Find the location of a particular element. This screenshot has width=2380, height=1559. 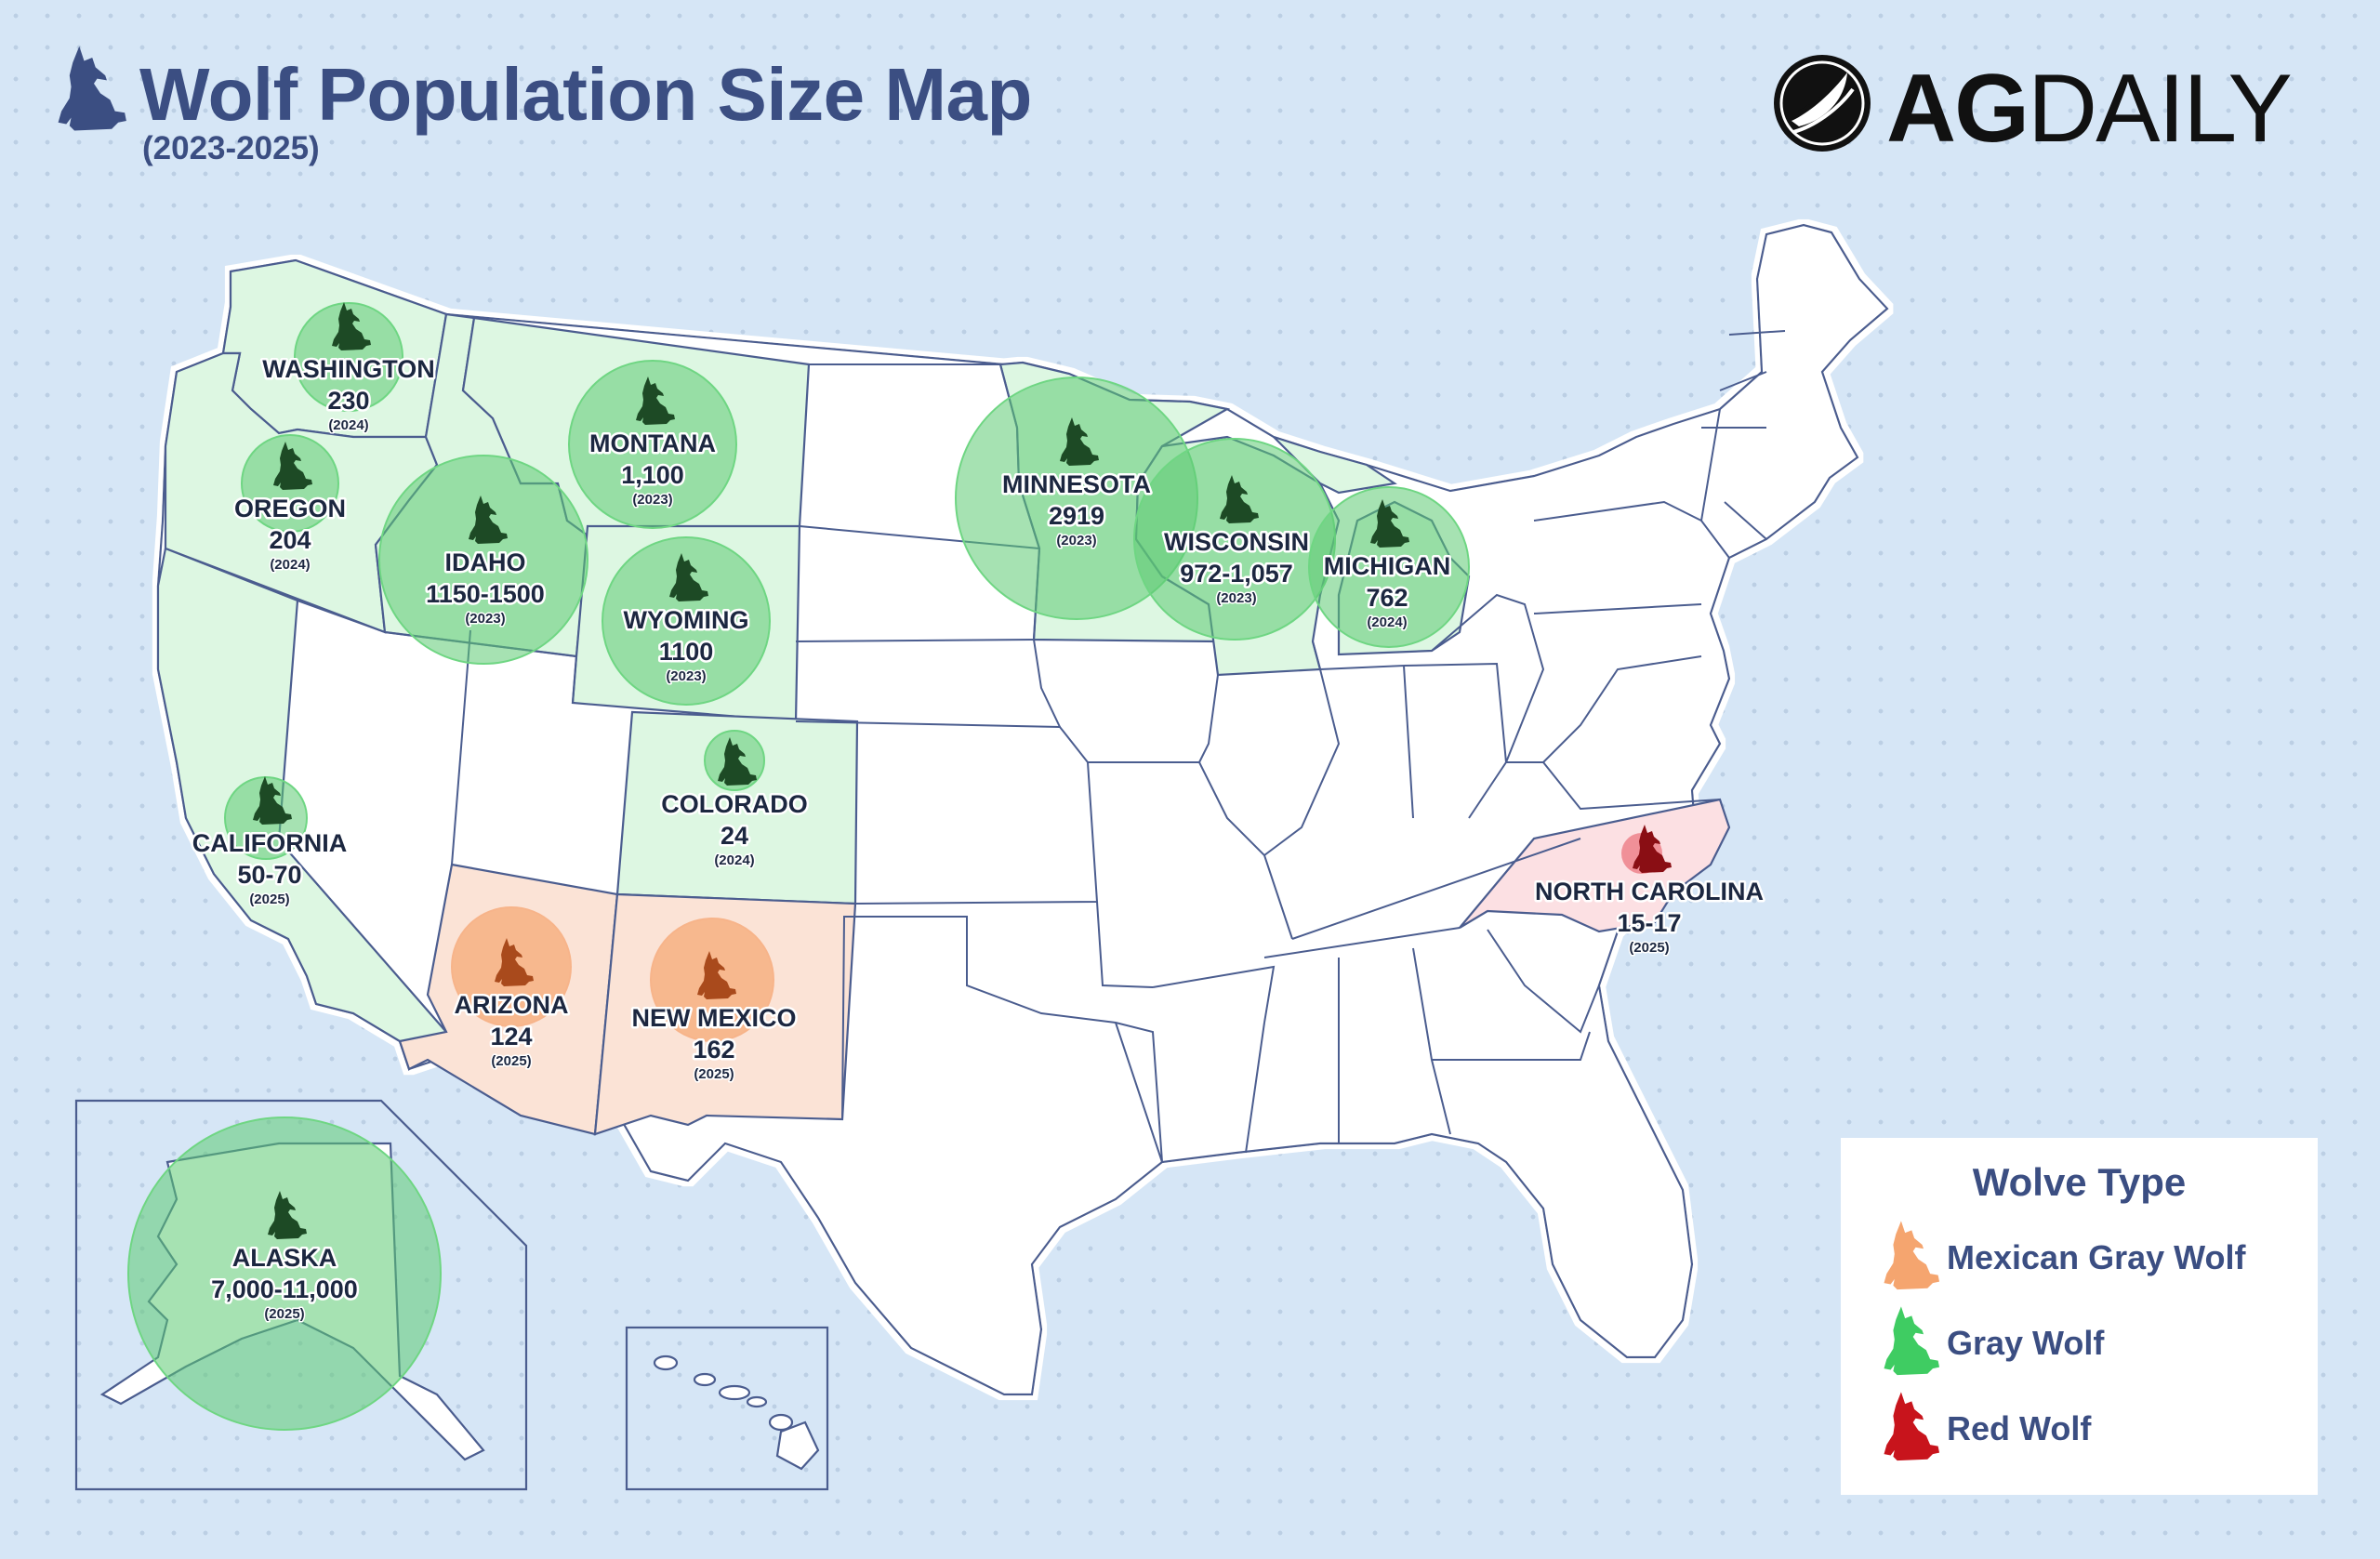

montana-circle is located at coordinates (652, 444).